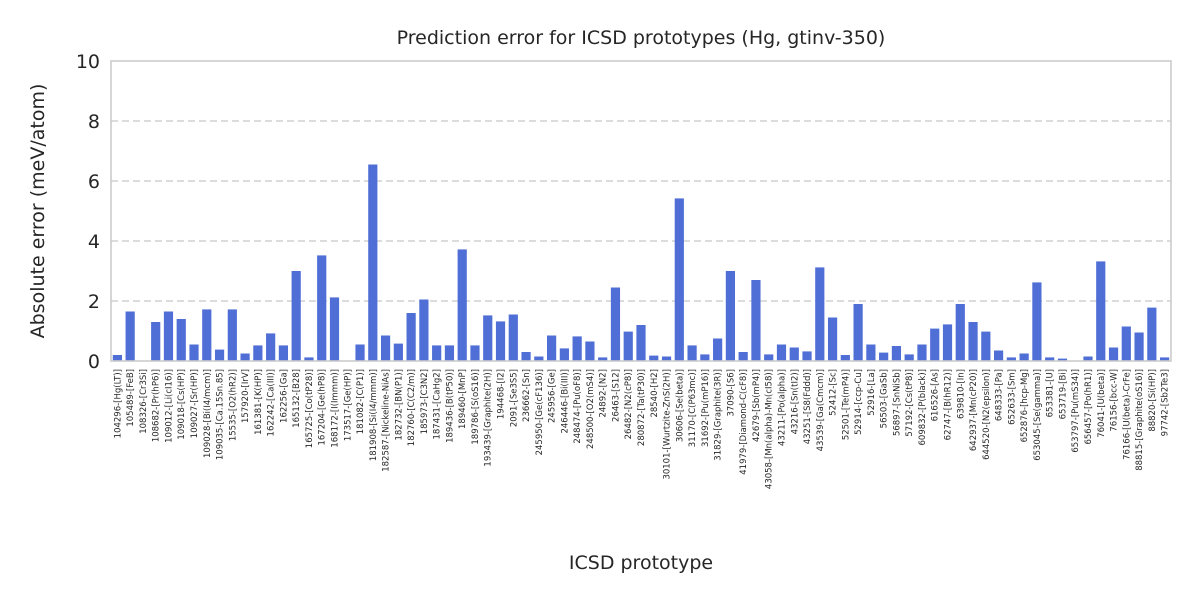 This screenshot has height=600, width=1200. Describe the element at coordinates (310, 408) in the screenshot. I see `x-tick-label: 165725-[Co(tP28)]` at that location.